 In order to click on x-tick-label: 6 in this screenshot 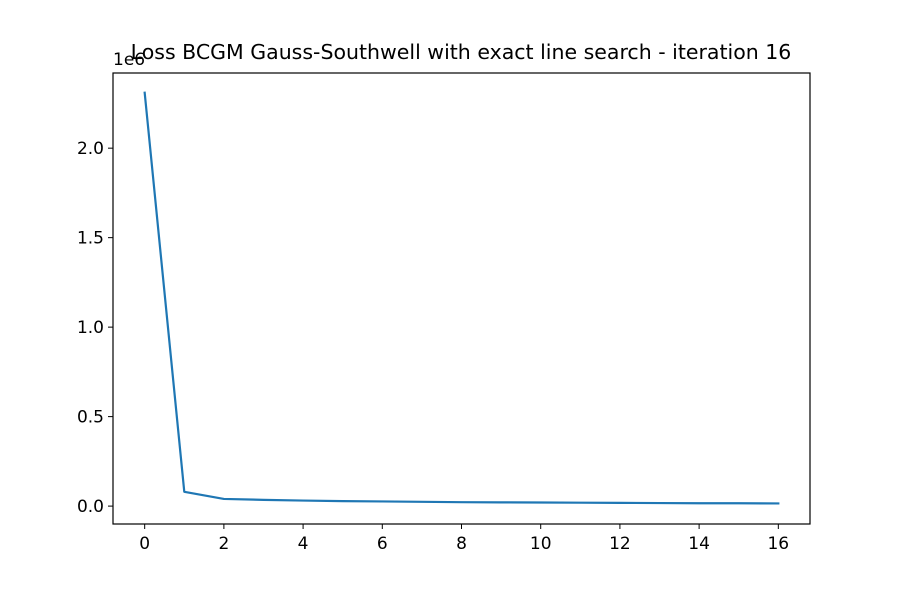, I will do `click(382, 544)`.